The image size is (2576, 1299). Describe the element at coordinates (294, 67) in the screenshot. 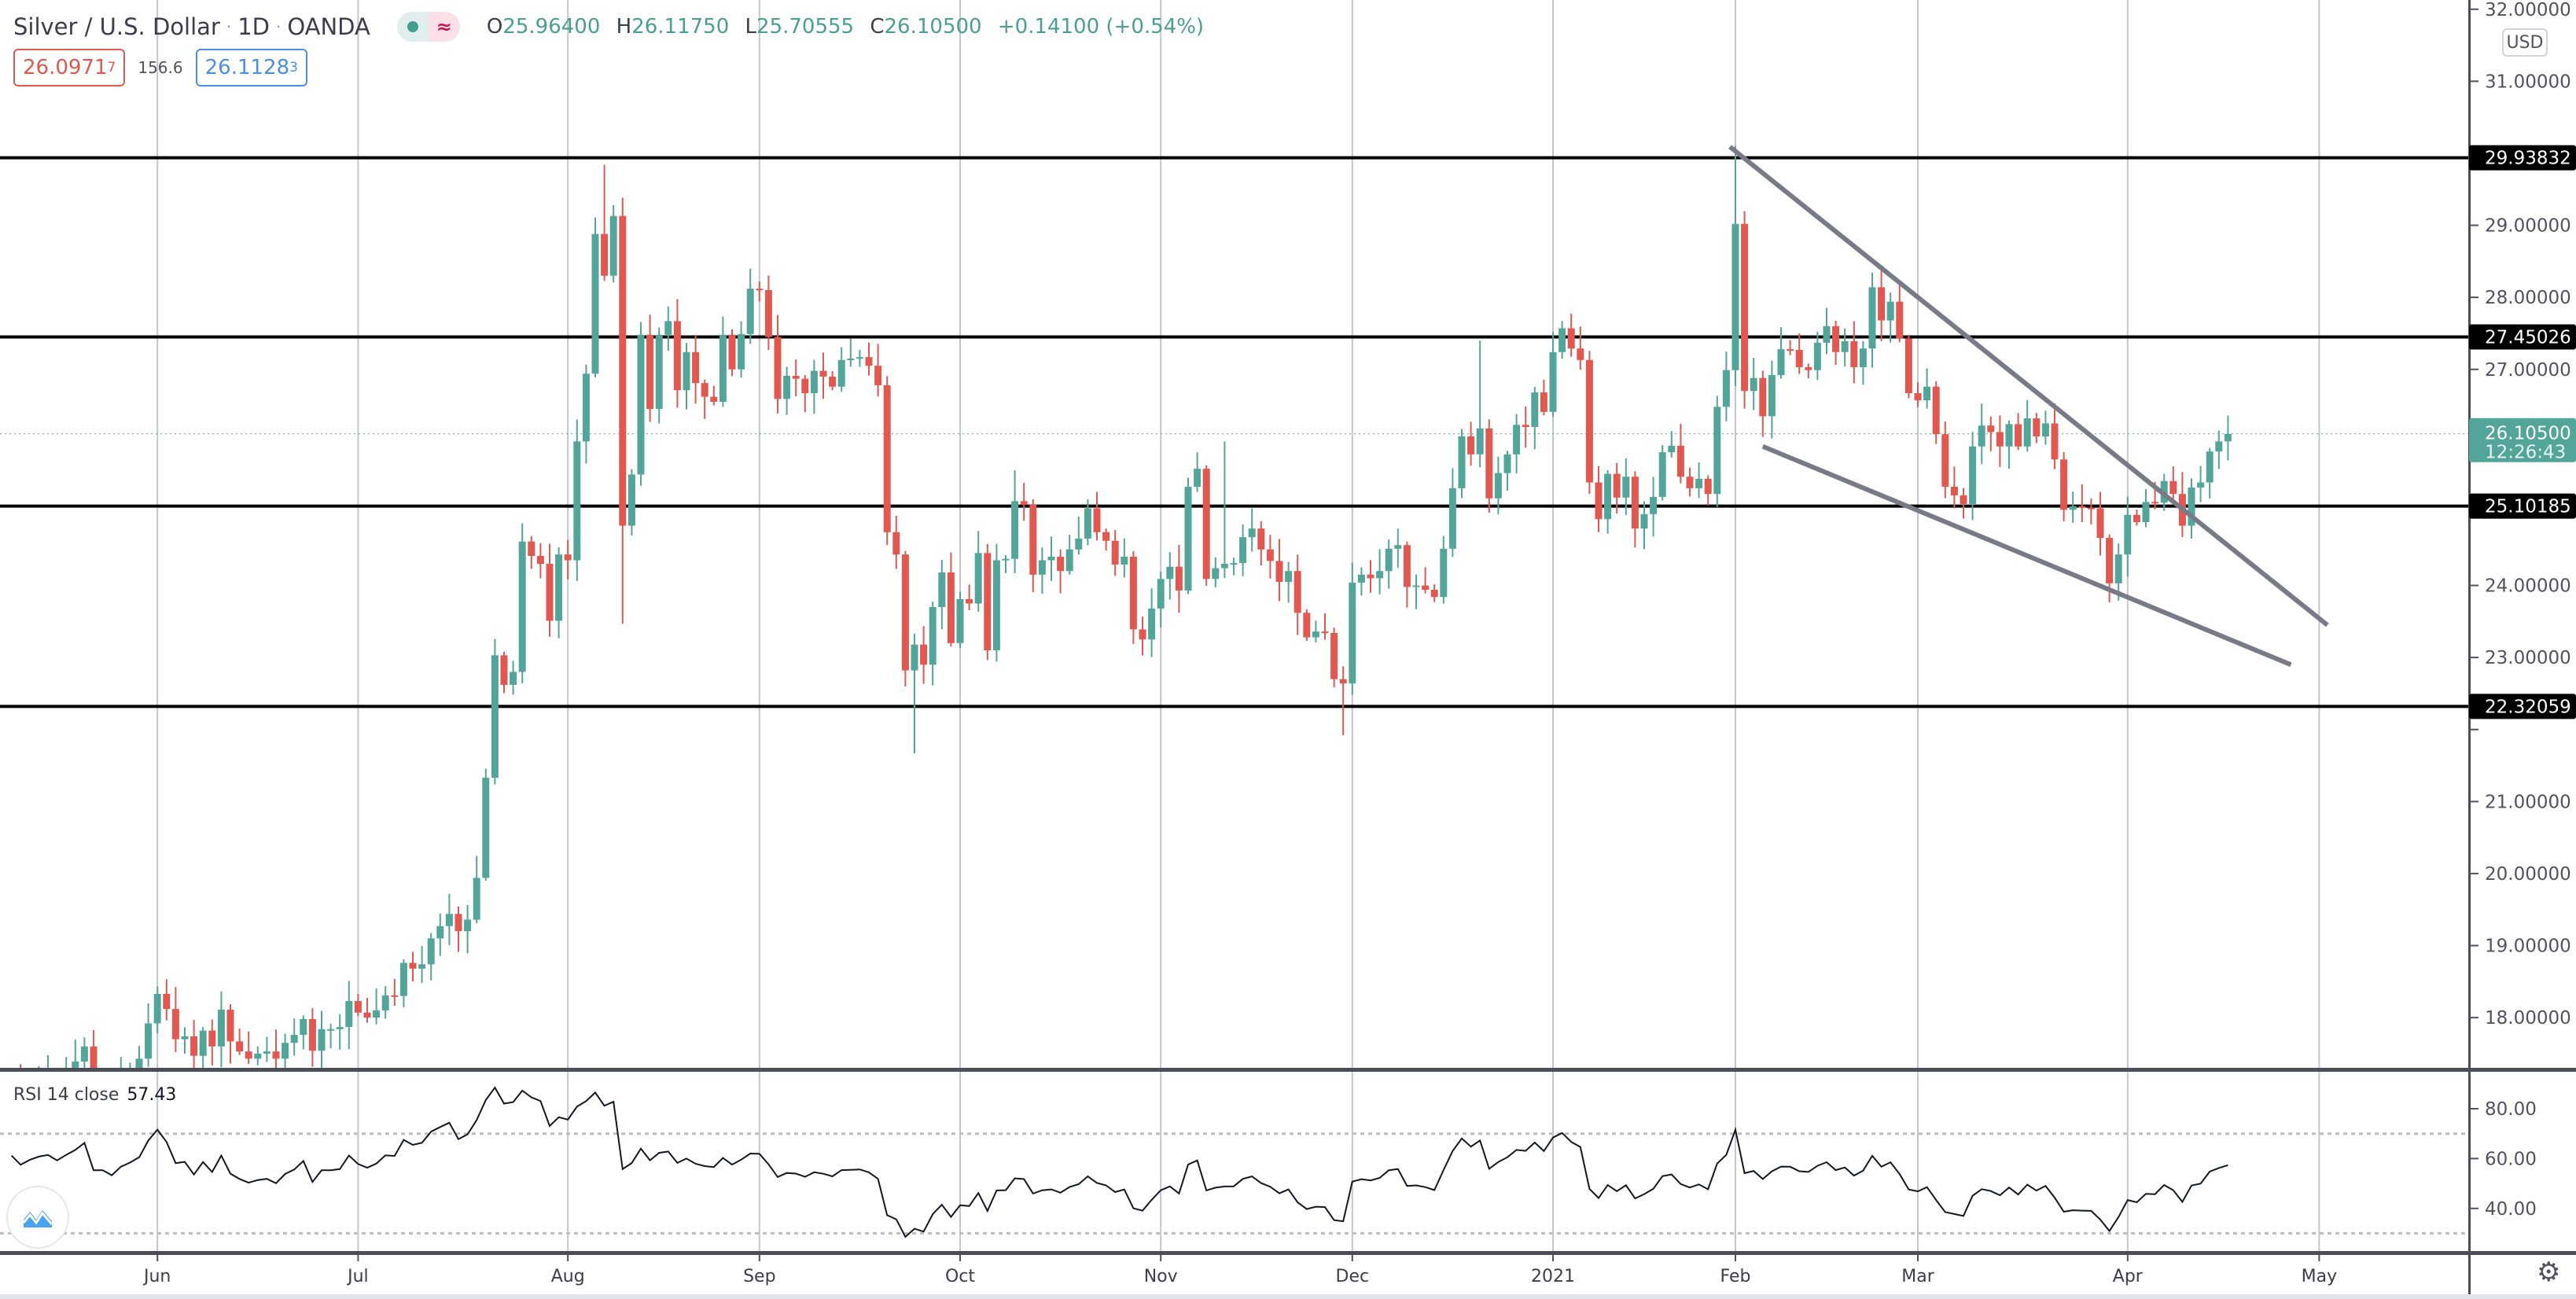

I see `buy-pip: 3` at that location.